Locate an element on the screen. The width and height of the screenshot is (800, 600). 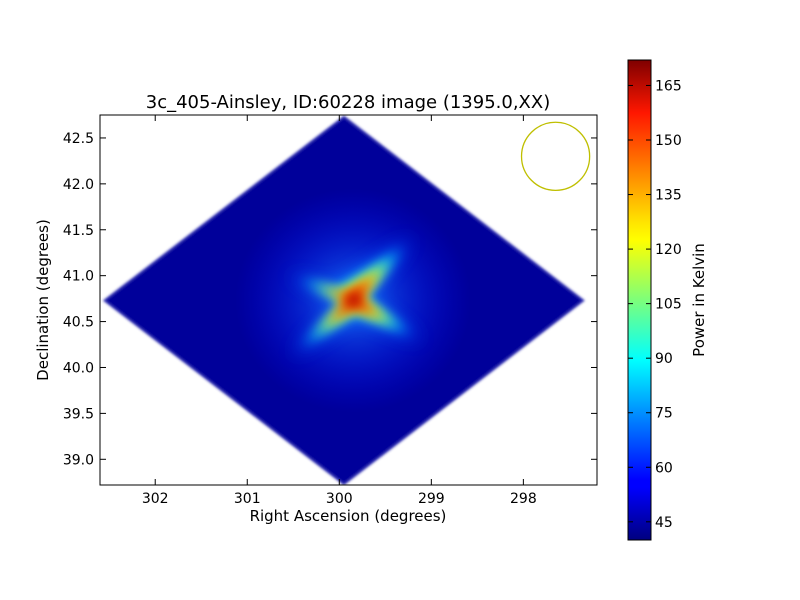
colorbar-label: Power in Kelvin is located at coordinates (699, 300).